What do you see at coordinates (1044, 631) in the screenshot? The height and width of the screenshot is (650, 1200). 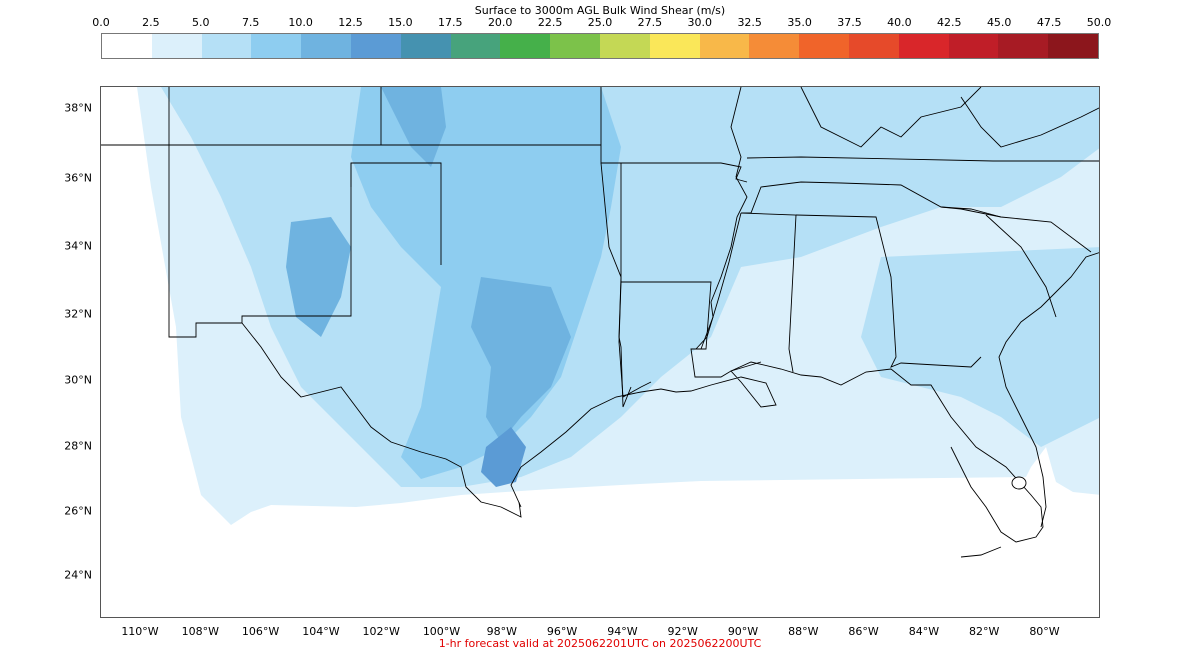 I see `longitude-label: 80°W` at bounding box center [1044, 631].